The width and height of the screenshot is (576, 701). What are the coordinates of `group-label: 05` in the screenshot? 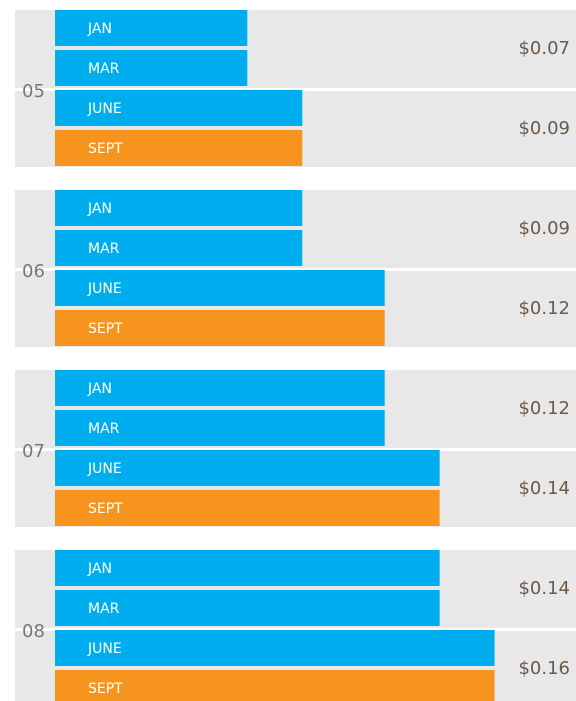 It's located at (33, 91).